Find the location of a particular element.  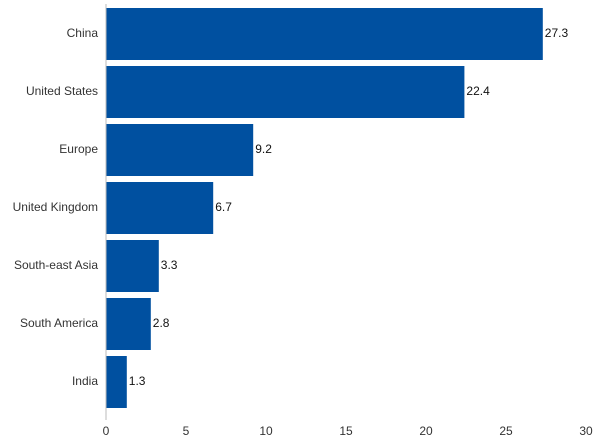

bar-united-states is located at coordinates (285, 92).